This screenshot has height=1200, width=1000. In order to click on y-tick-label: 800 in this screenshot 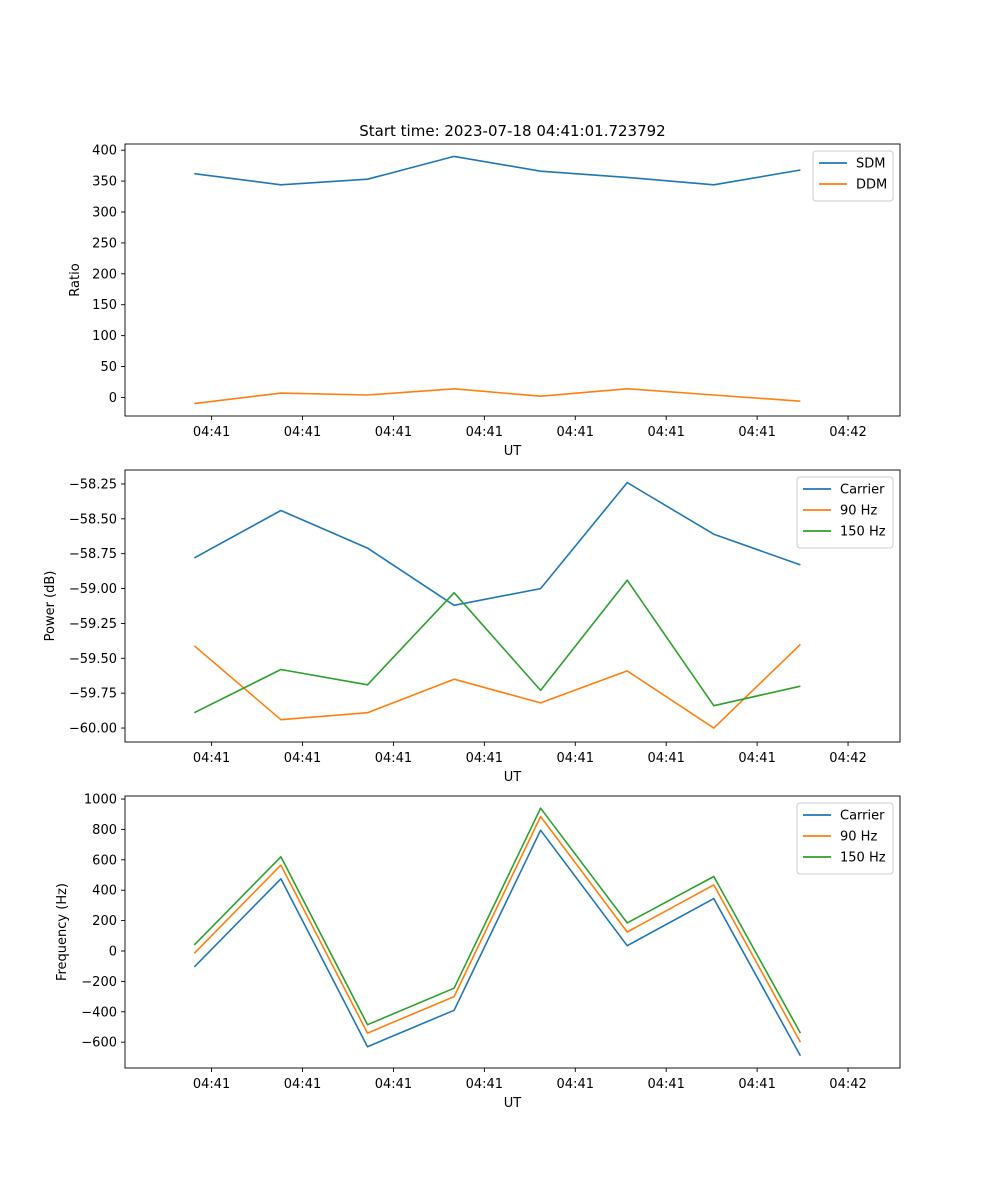, I will do `click(104, 830)`.